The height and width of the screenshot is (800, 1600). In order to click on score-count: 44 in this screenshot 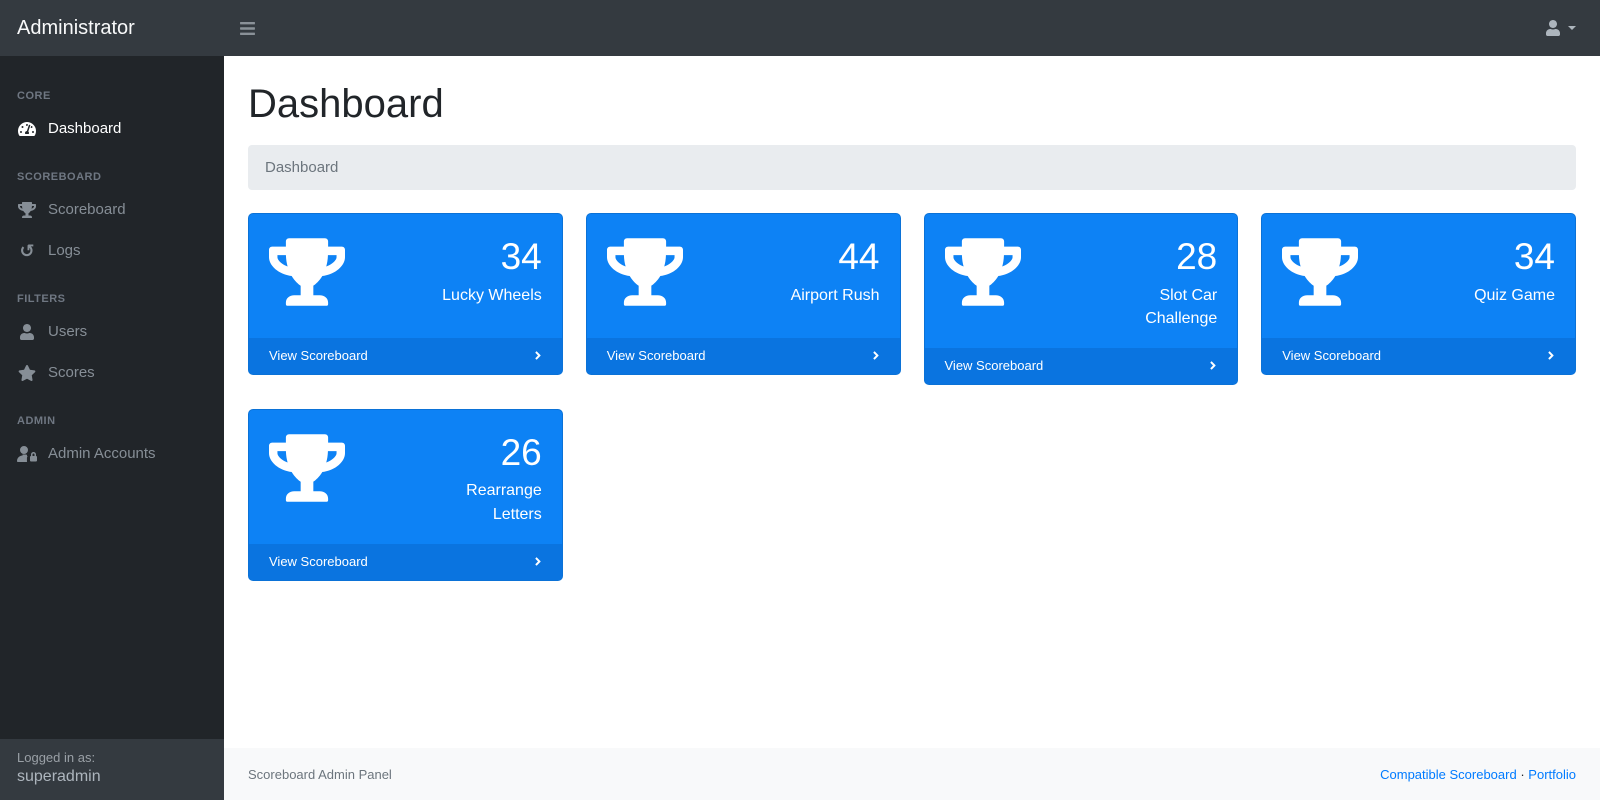, I will do `click(859, 256)`.